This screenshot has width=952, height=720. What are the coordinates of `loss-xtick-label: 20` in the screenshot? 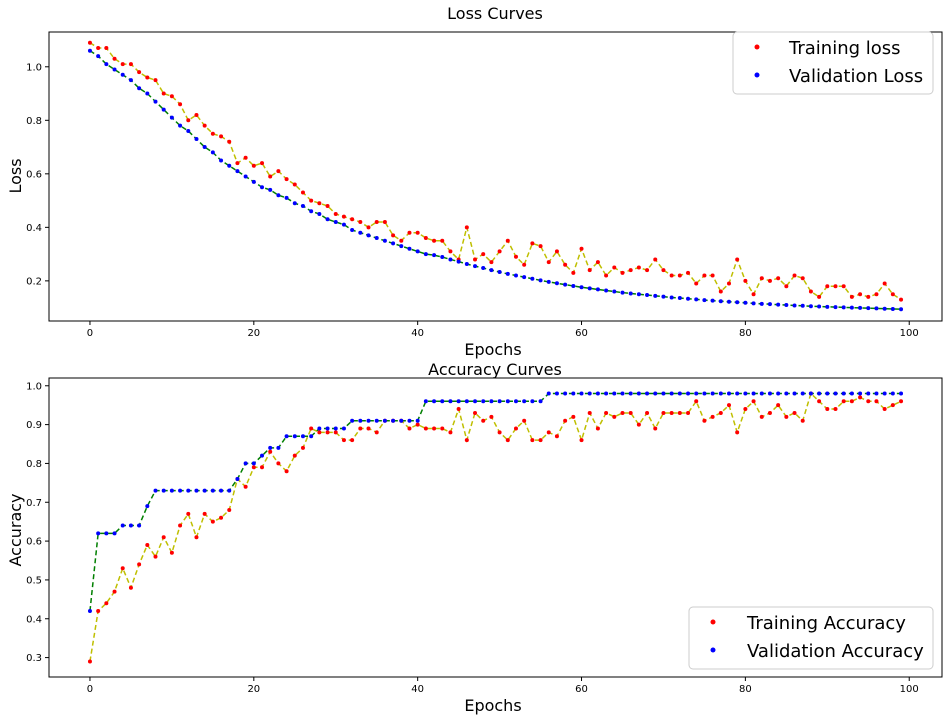 It's located at (253, 333).